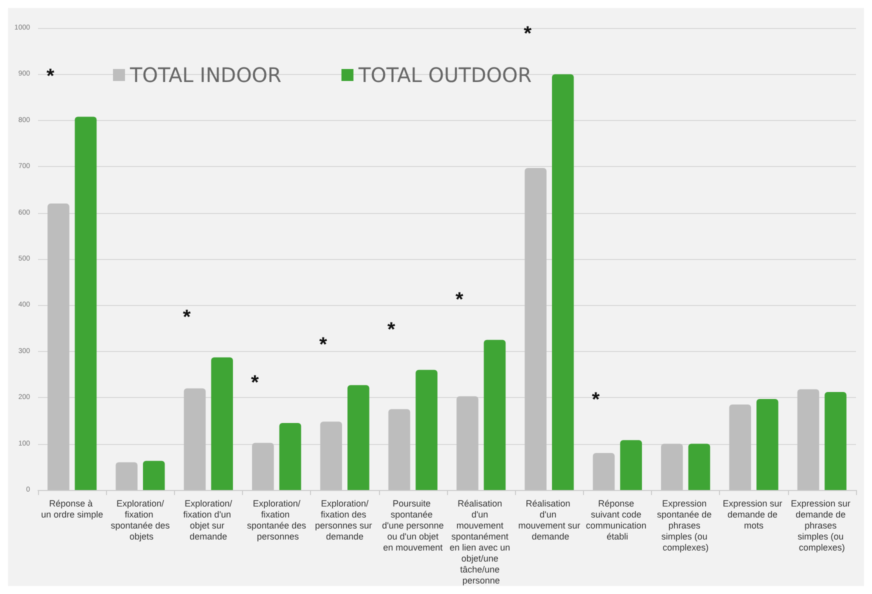 The height and width of the screenshot is (594, 872). Describe the element at coordinates (140, 520) in the screenshot. I see `x-tick-label: Exploration/fixation spontanée des objets` at that location.